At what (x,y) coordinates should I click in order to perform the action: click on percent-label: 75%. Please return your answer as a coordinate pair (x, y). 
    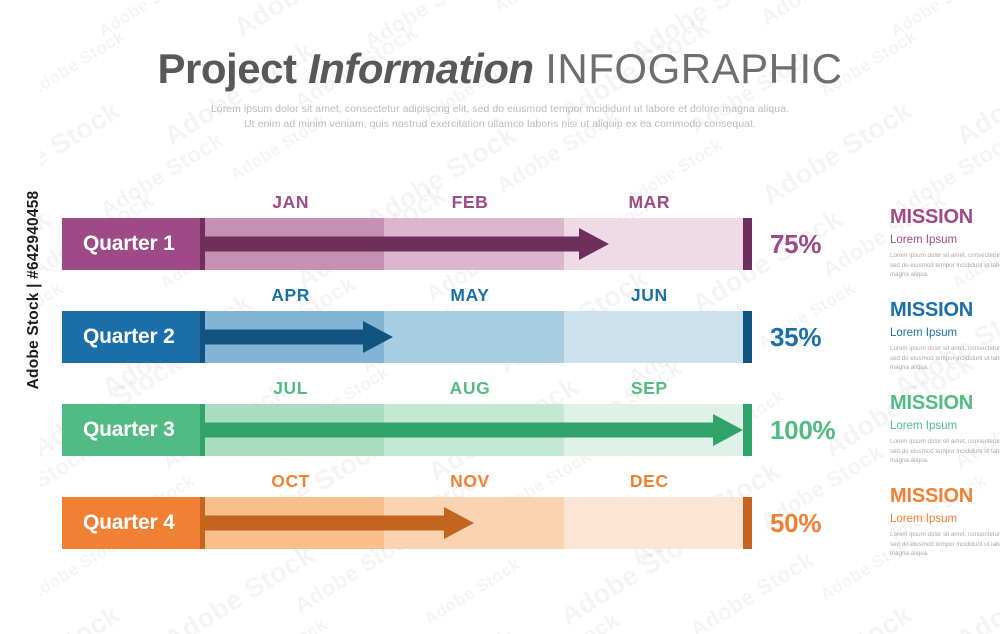
    Looking at the image, I should click on (796, 243).